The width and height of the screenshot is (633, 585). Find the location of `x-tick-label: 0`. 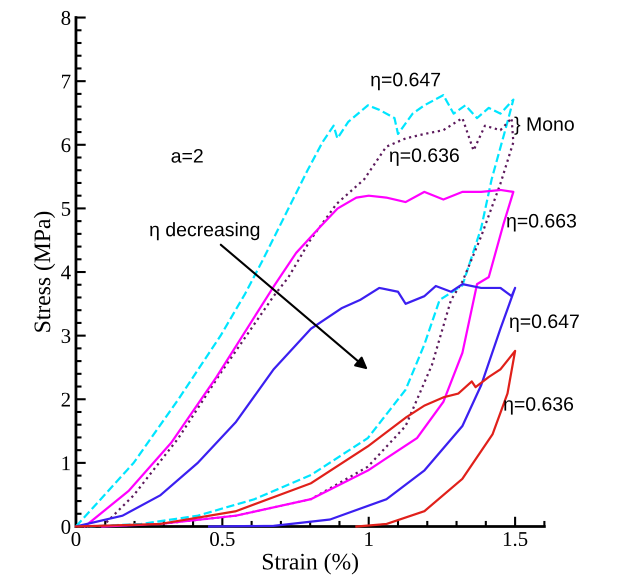

x-tick-label: 0 is located at coordinates (76, 539).